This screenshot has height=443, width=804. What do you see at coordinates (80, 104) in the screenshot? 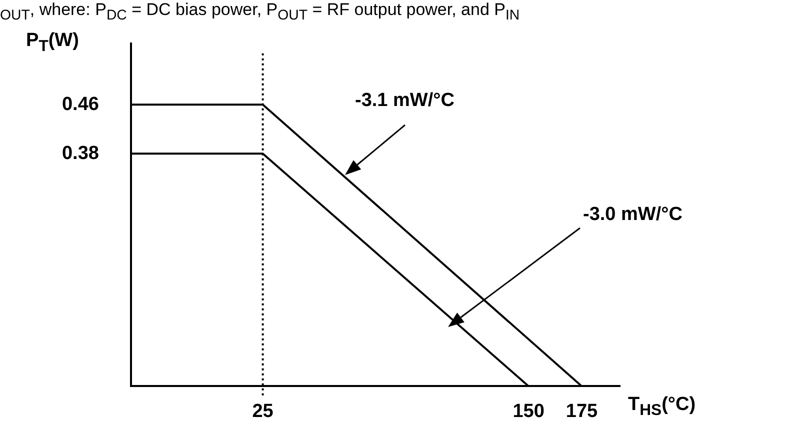
I see `y-tick-label: 0.46` at bounding box center [80, 104].